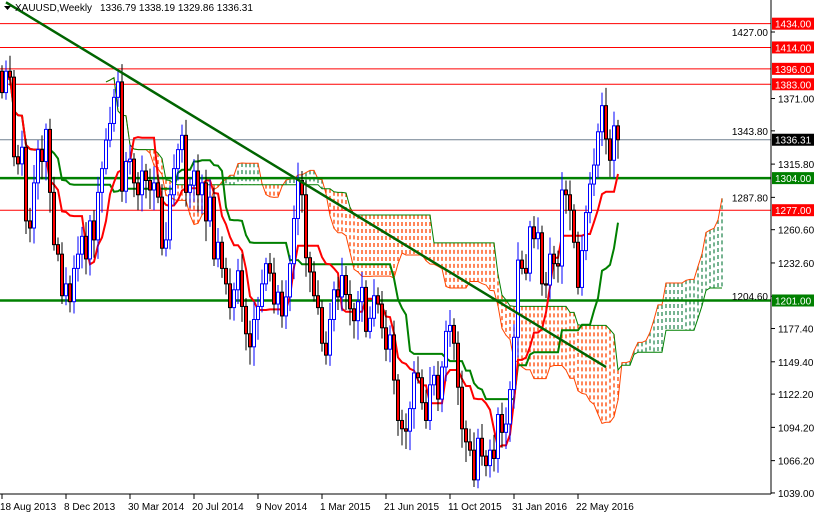 This screenshot has height=514, width=814. I want to click on time-tick-label: 20 Jul 2014, so click(218, 507).